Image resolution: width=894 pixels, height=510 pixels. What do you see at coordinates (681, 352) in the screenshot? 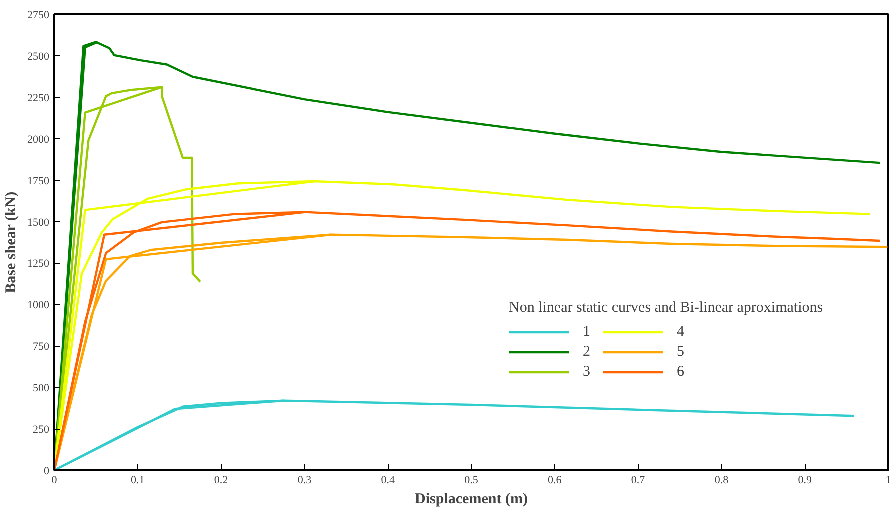
I see `legend-label: 5` at bounding box center [681, 352].